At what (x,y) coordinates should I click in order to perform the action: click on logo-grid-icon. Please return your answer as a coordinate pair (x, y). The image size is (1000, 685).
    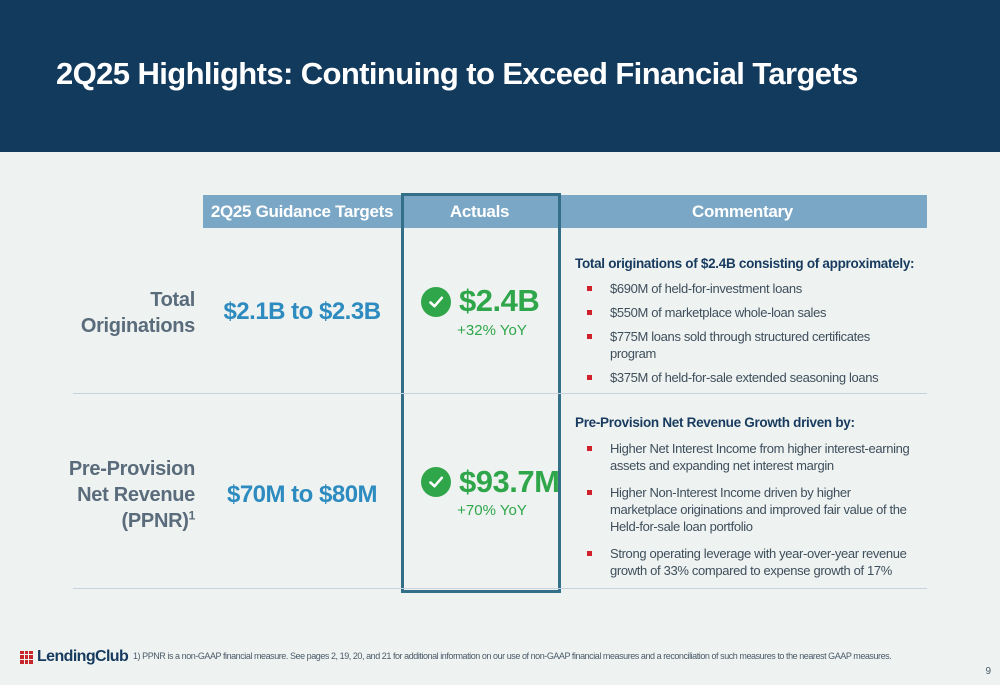
    Looking at the image, I should click on (26, 657).